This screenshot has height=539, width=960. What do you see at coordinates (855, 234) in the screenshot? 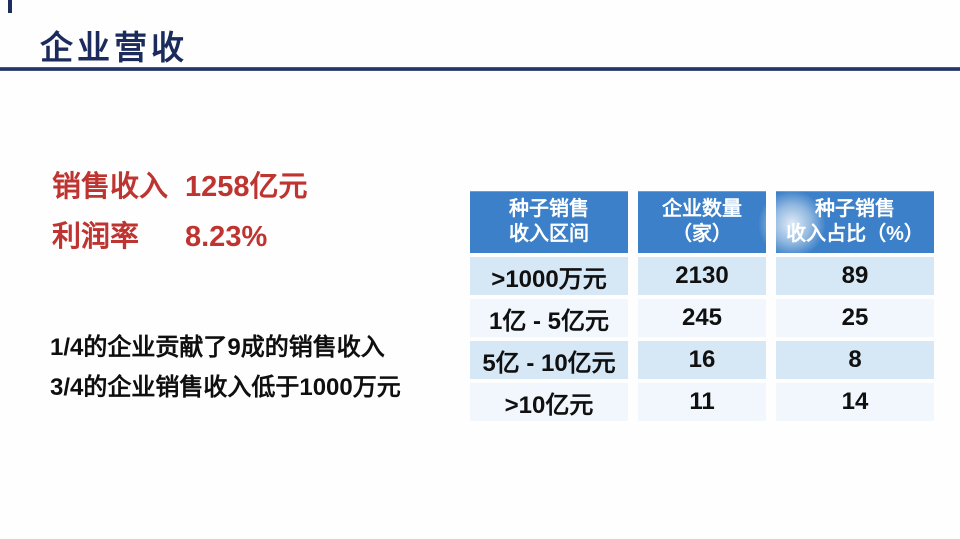
I see `header-line: 收入占比（%）` at bounding box center [855, 234].